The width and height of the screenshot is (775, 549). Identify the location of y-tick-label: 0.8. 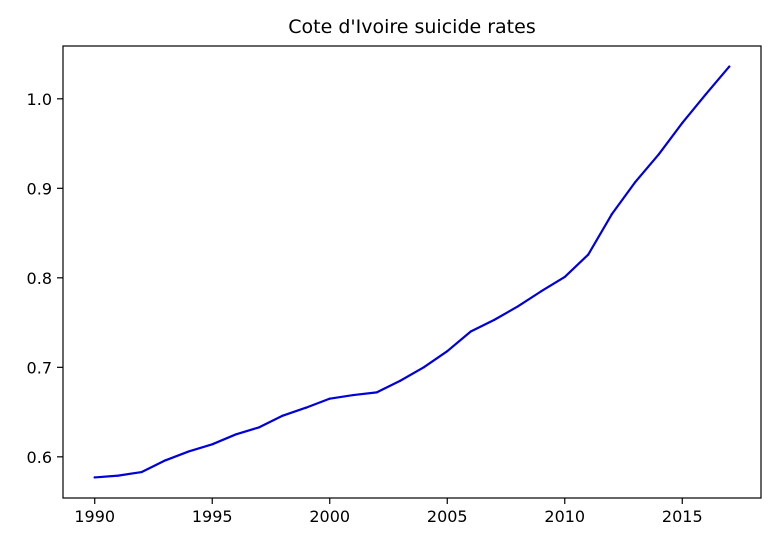
(39, 278).